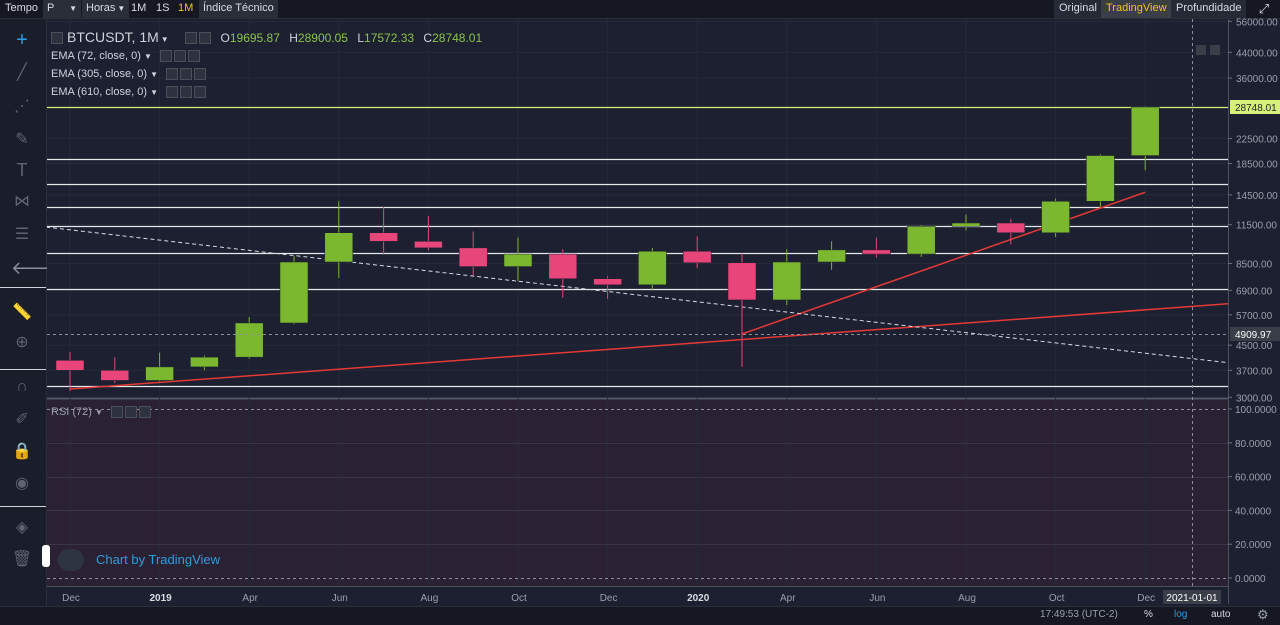  Describe the element at coordinates (22, 312) in the screenshot. I see `ruler-icon: 📏` at that location.